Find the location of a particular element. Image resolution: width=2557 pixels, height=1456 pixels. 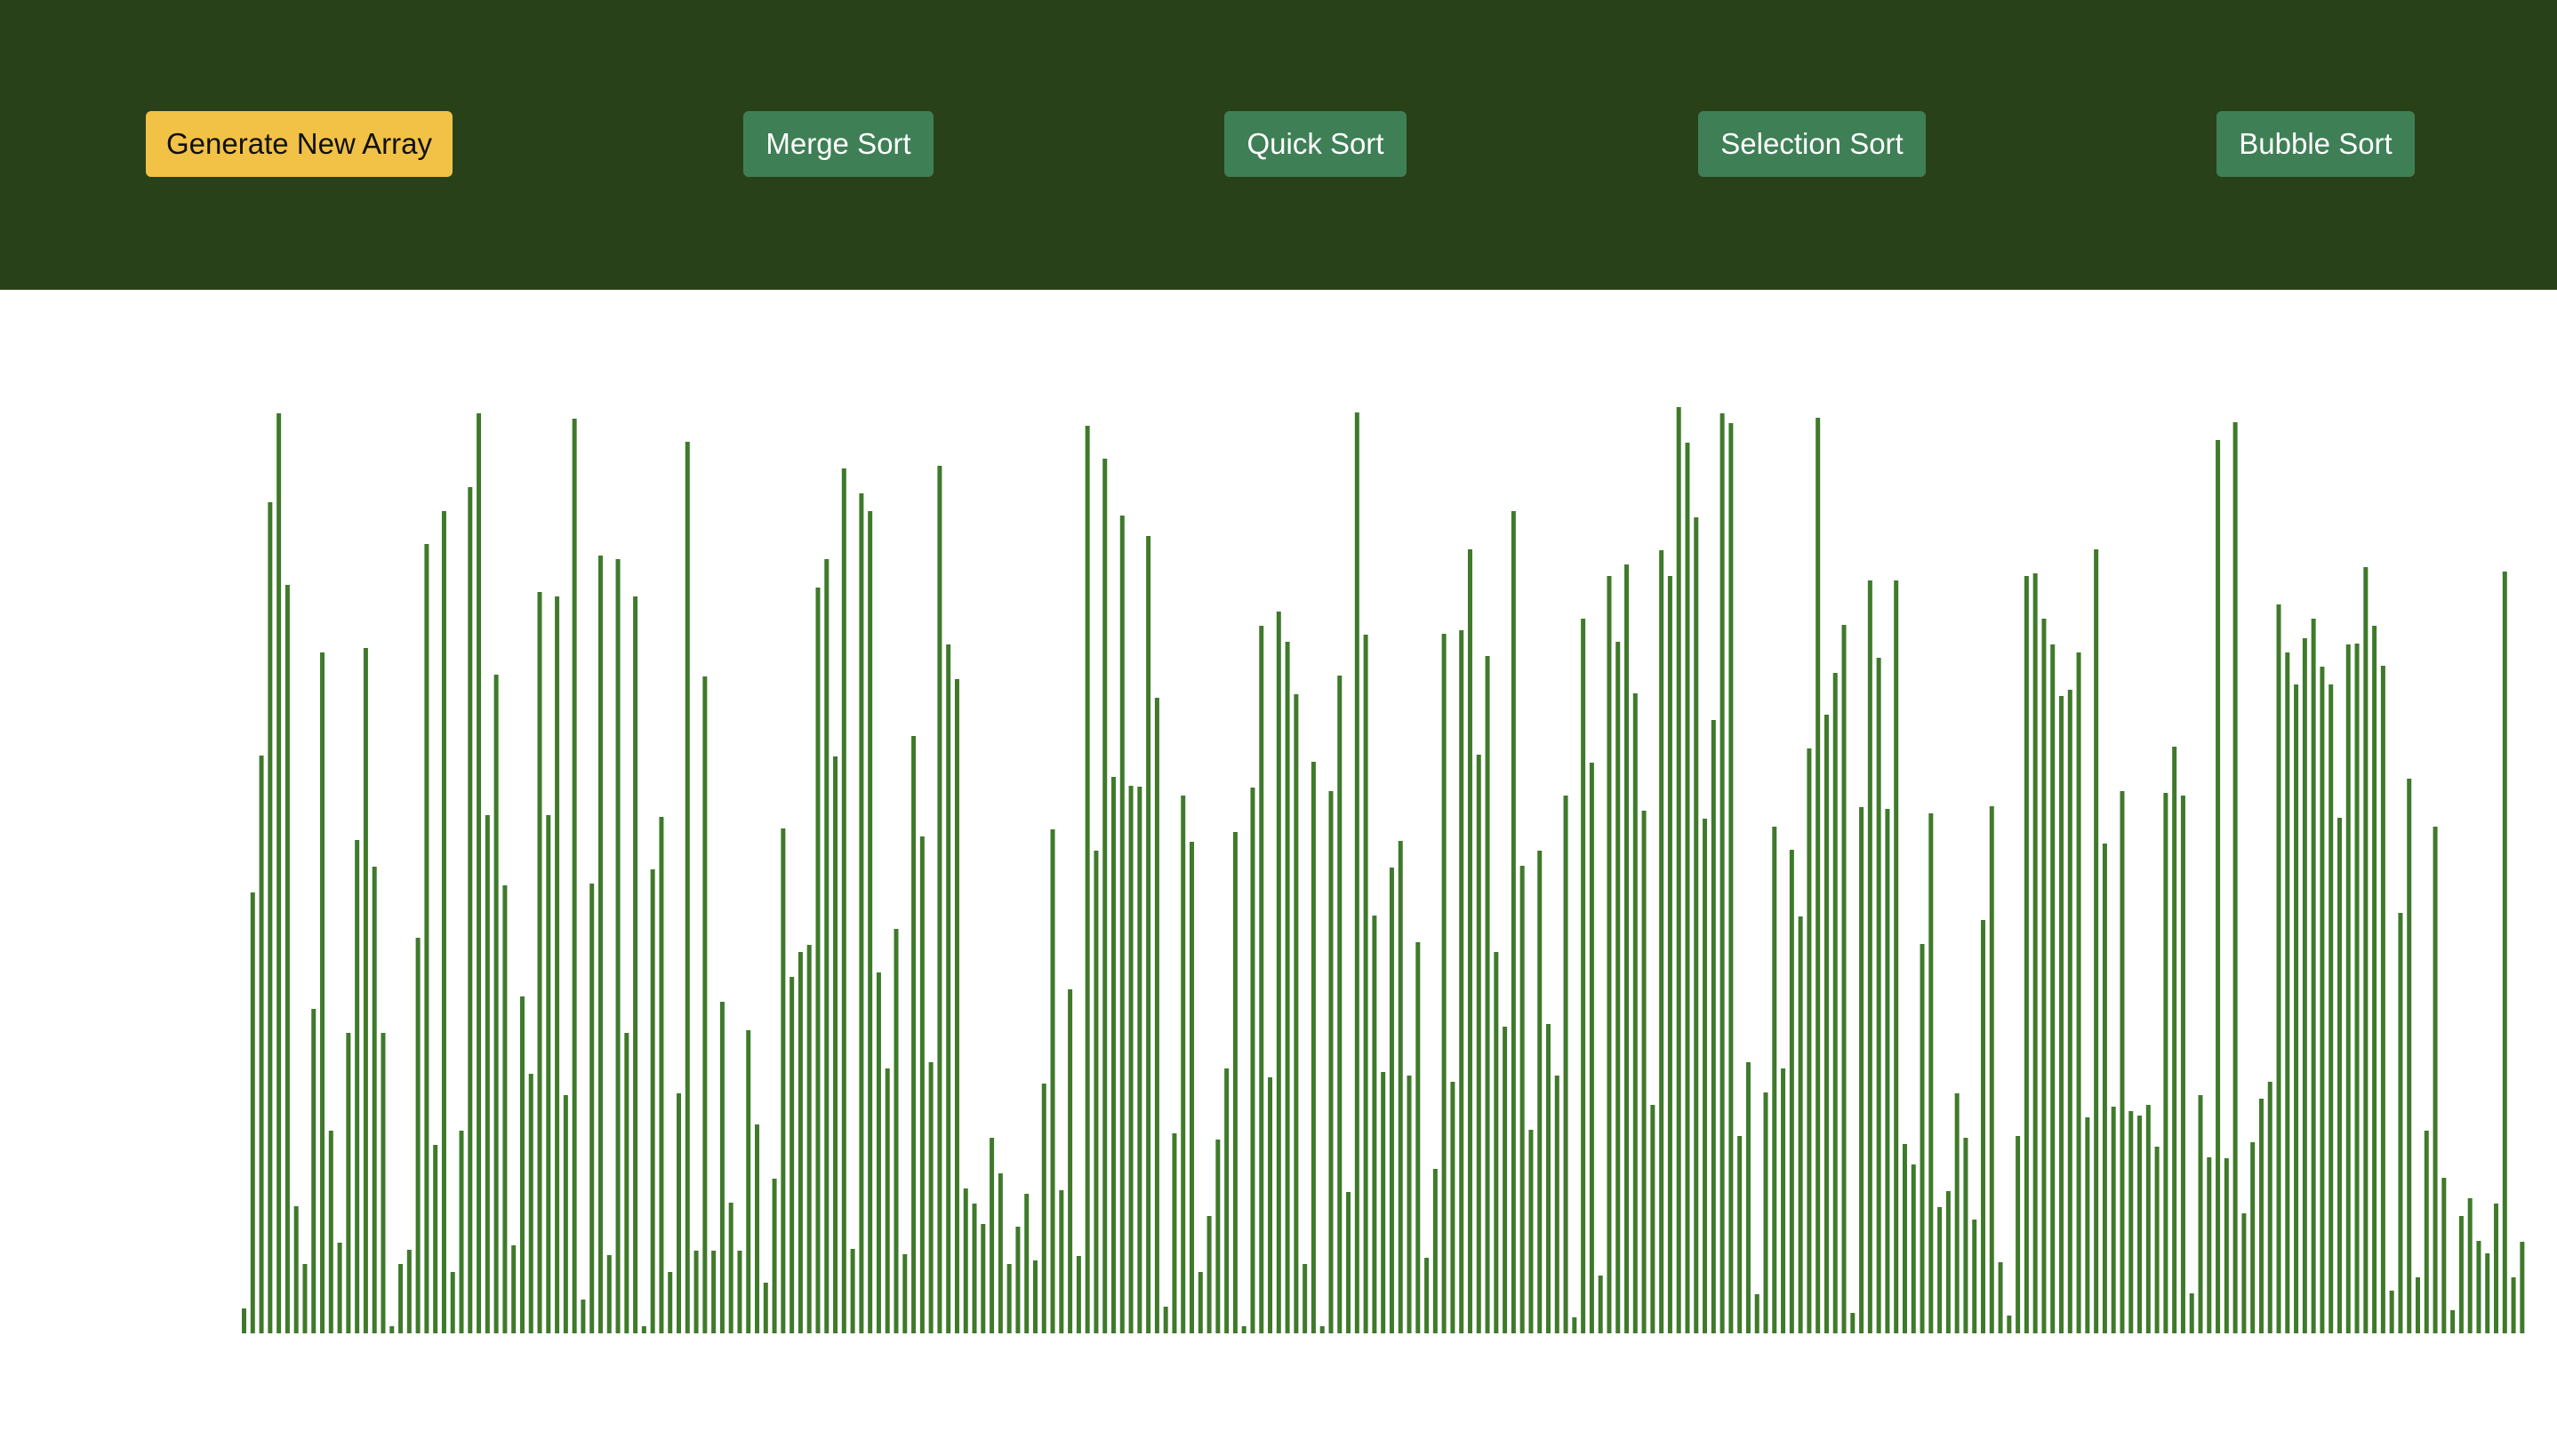

quick-sort-button: Quick Sort is located at coordinates (1315, 144).